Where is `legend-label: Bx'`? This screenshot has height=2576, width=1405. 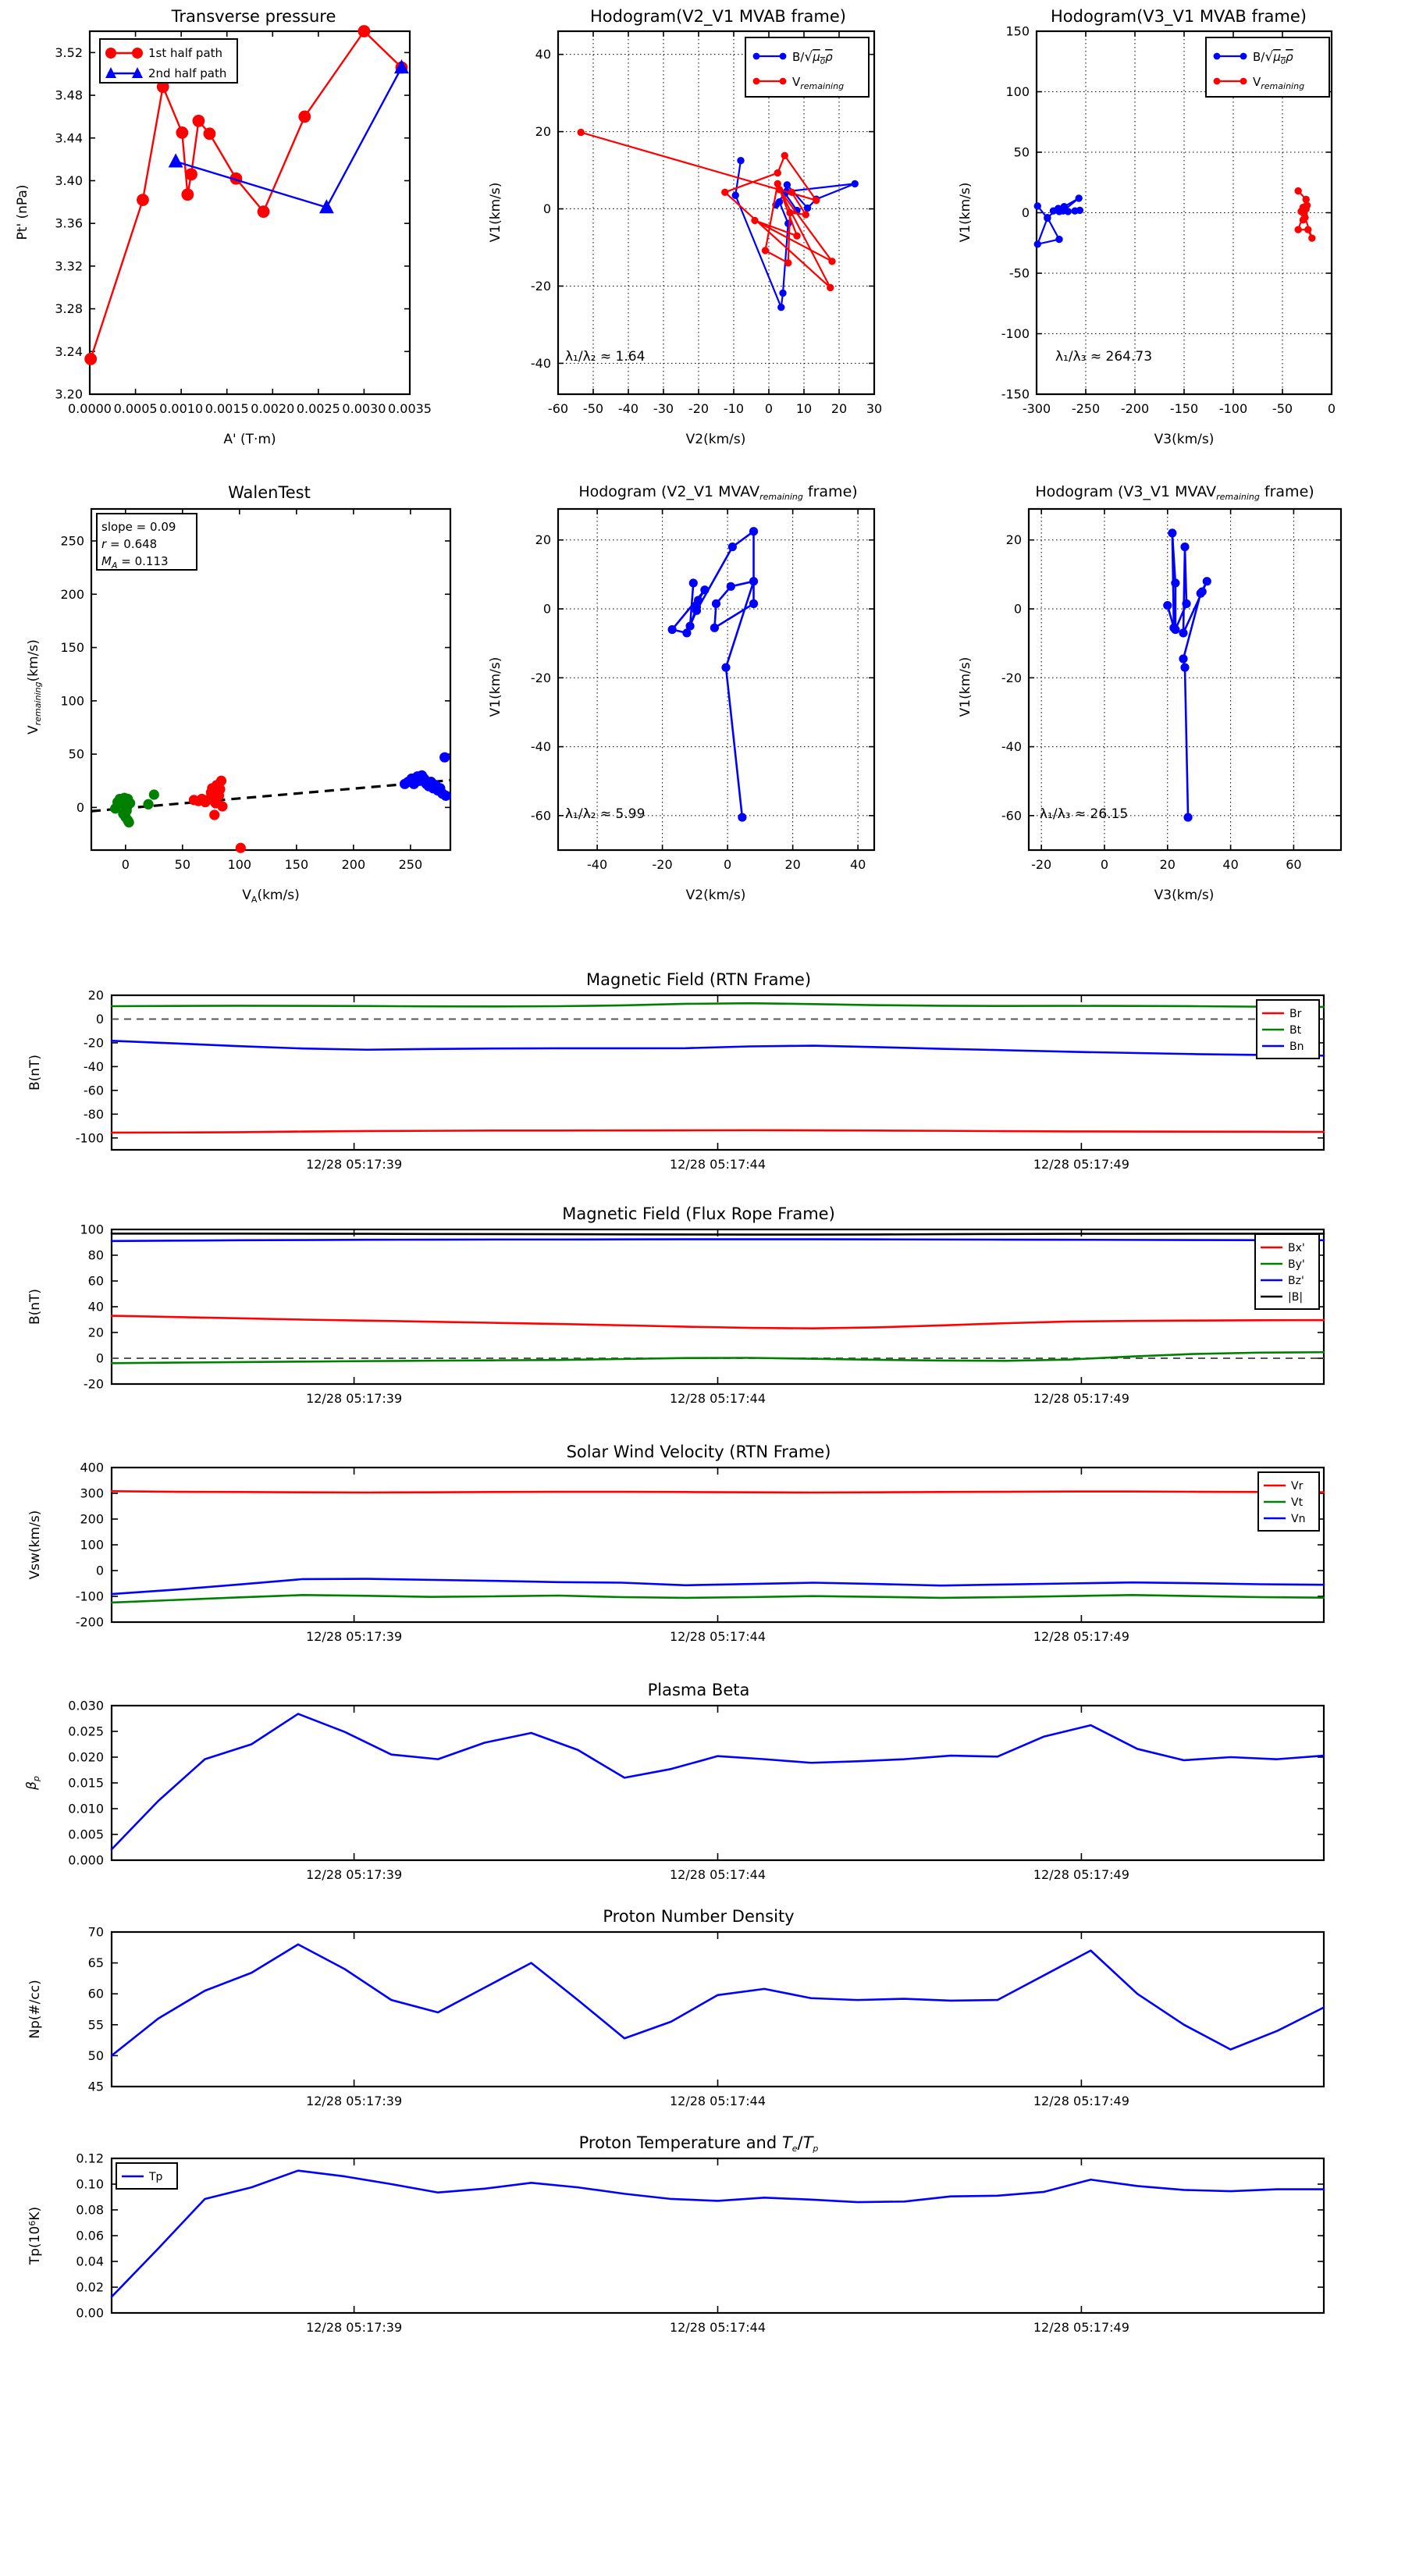 legend-label: Bx' is located at coordinates (1296, 1248).